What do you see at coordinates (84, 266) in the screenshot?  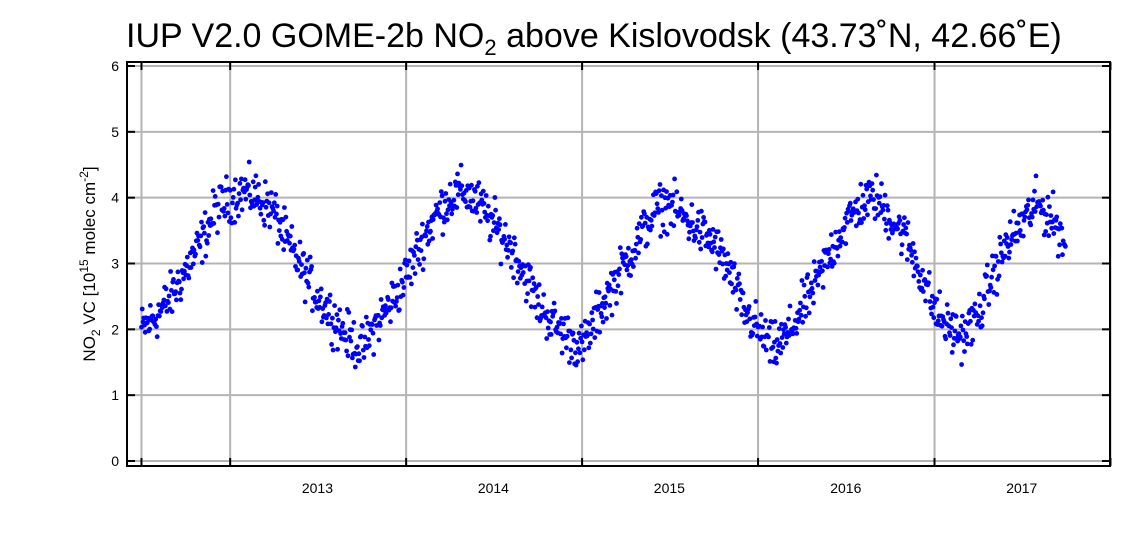 I see `ylabel-sup: 15` at bounding box center [84, 266].